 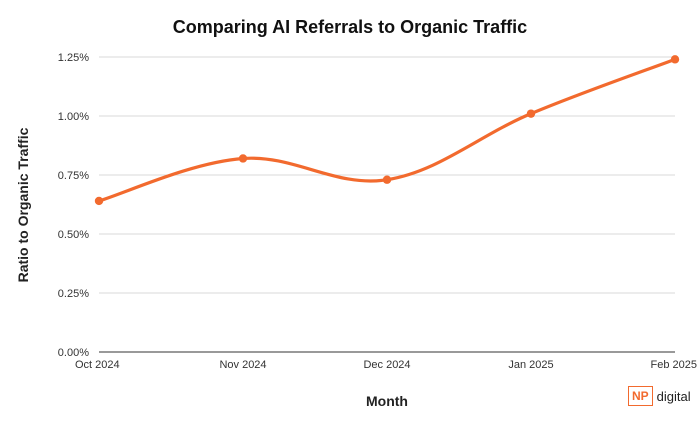 What do you see at coordinates (530, 365) in the screenshot?
I see `x-tick-label: Jan 2025` at bounding box center [530, 365].